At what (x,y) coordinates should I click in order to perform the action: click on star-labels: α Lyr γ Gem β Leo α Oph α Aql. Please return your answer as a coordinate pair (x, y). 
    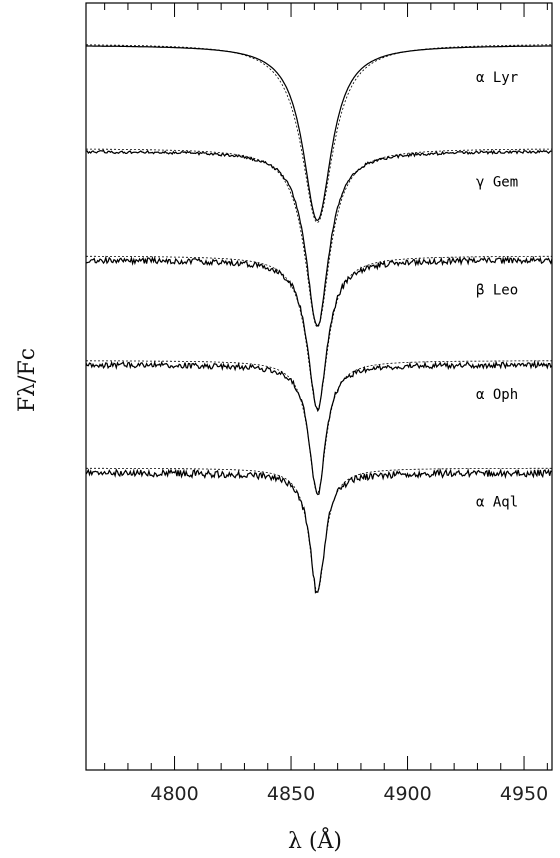
    Looking at the image, I should click on (497, 290).